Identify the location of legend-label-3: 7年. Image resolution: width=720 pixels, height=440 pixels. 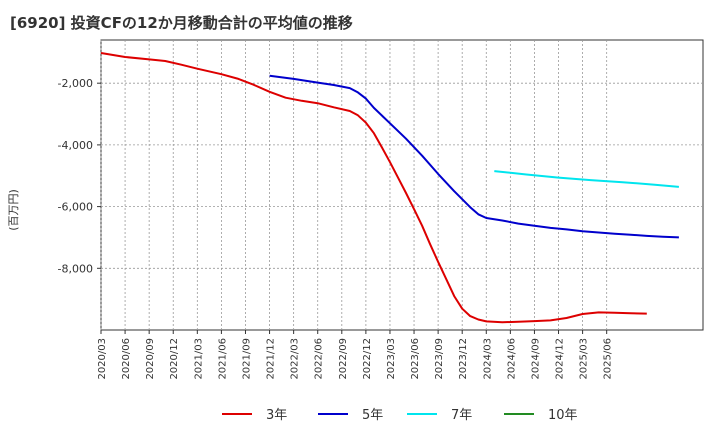
(461, 415).